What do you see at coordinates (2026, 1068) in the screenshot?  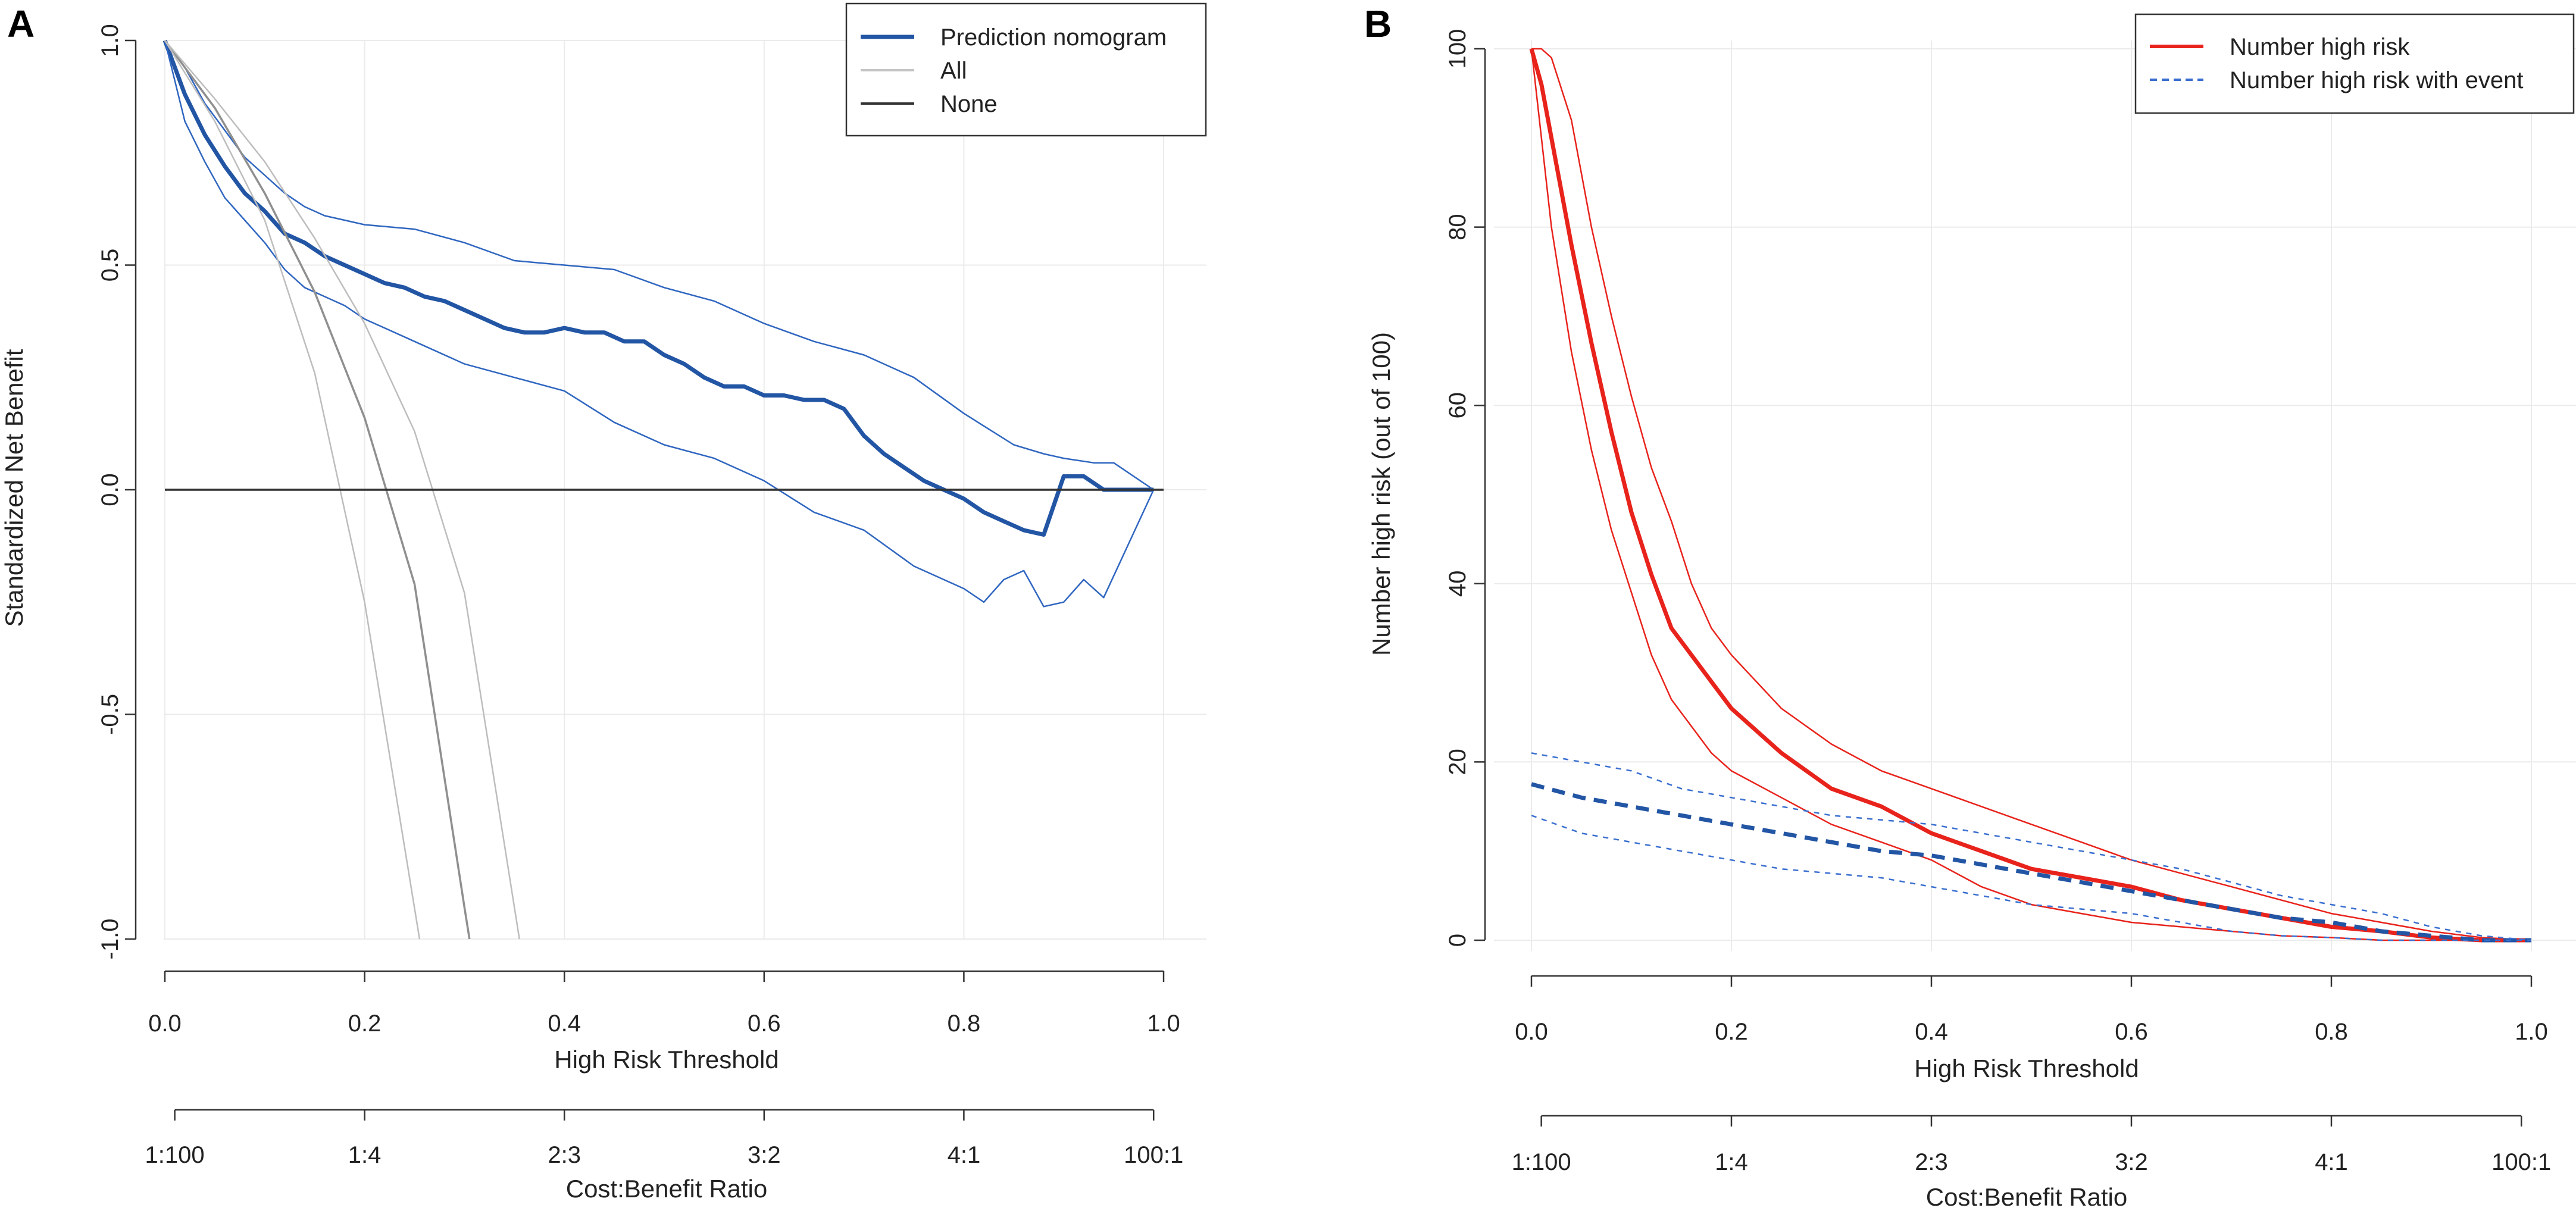 I see `panel-b-x-axis-title: High Risk Threshold` at bounding box center [2026, 1068].